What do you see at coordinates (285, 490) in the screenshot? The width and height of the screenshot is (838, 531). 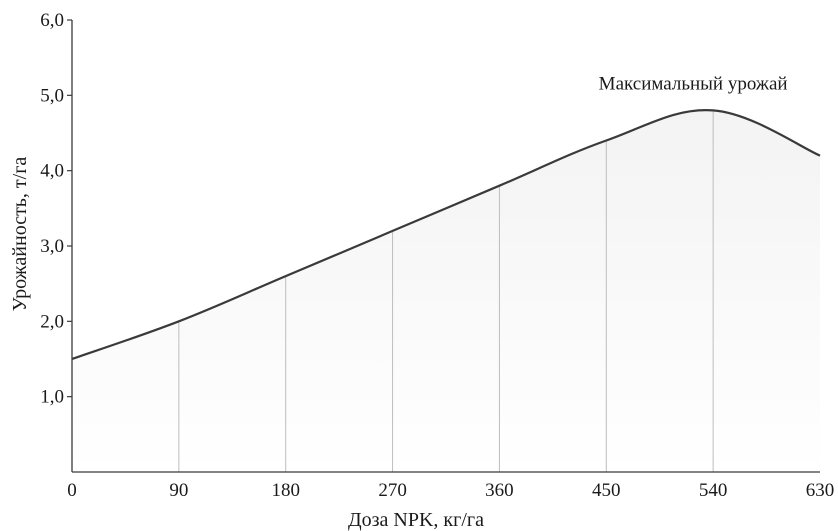 I see `x-tick-label: 180` at bounding box center [285, 490].